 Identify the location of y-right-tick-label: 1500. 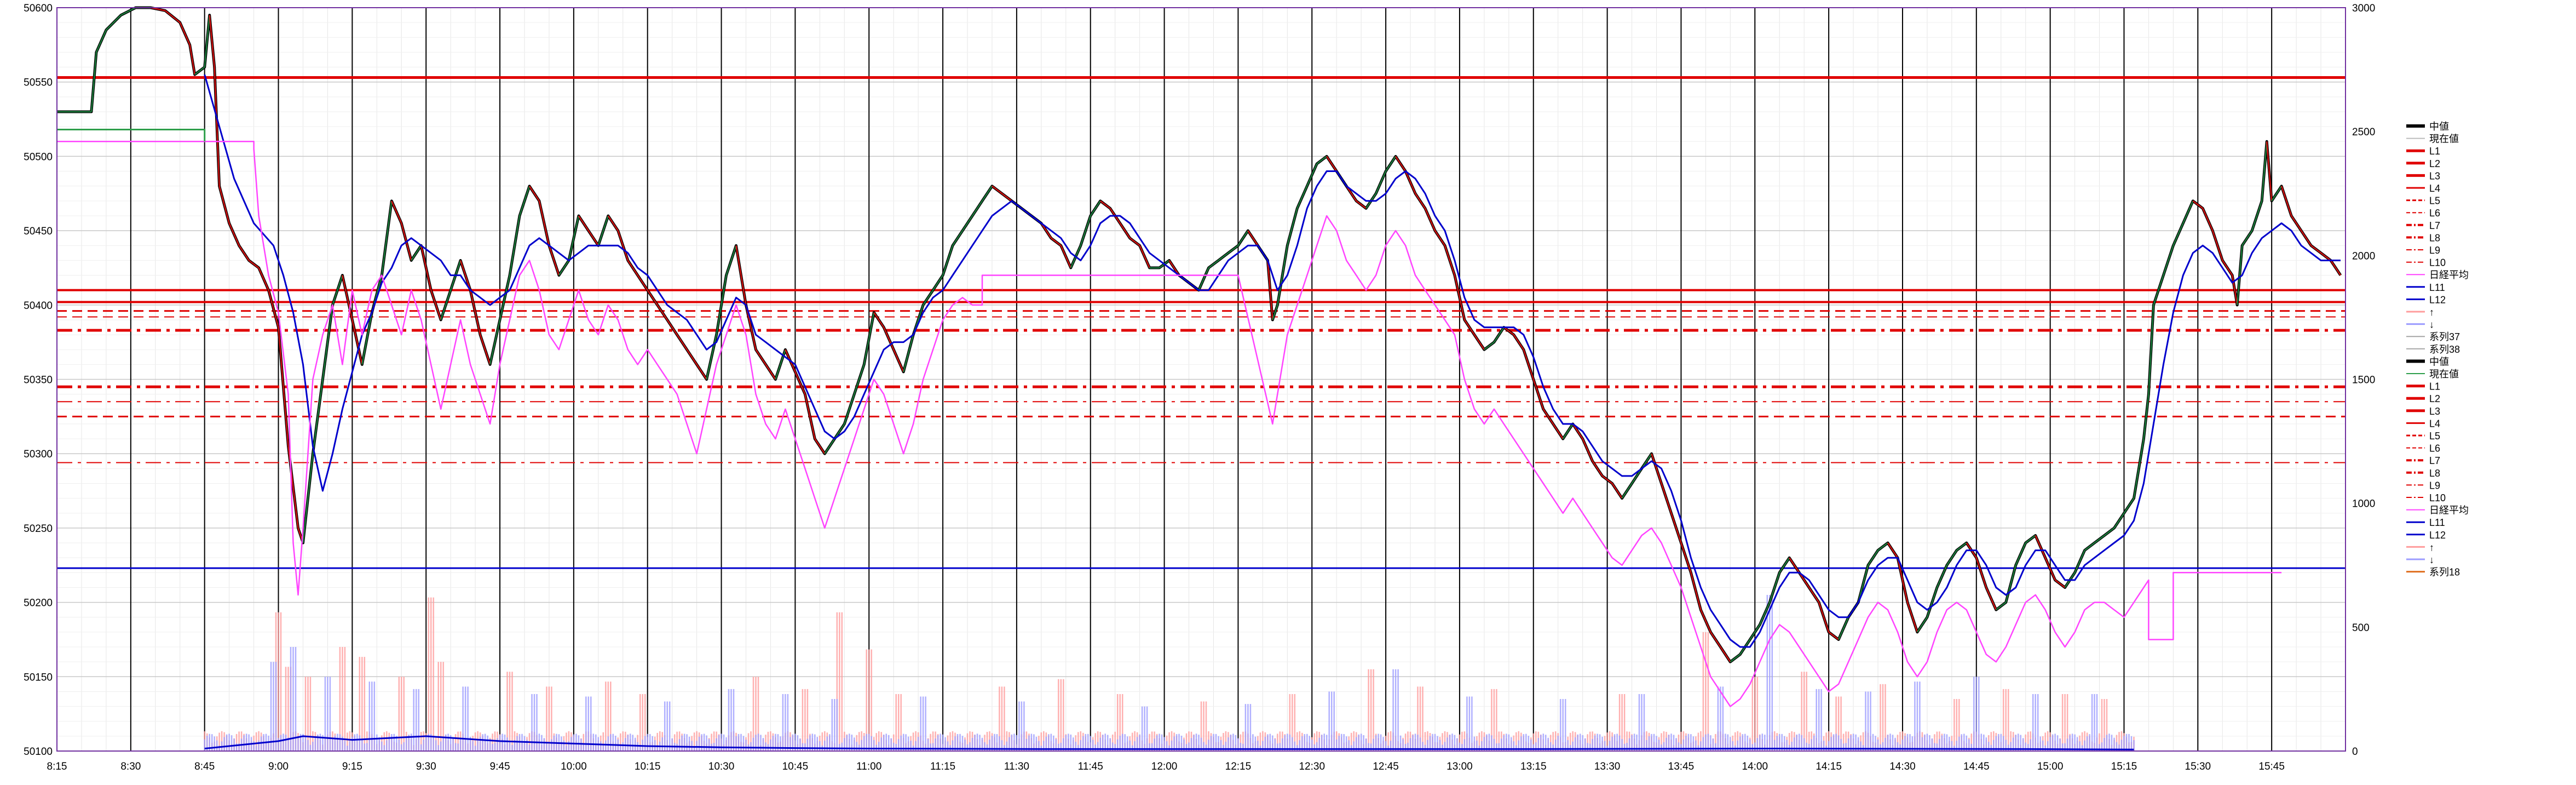
(2363, 380).